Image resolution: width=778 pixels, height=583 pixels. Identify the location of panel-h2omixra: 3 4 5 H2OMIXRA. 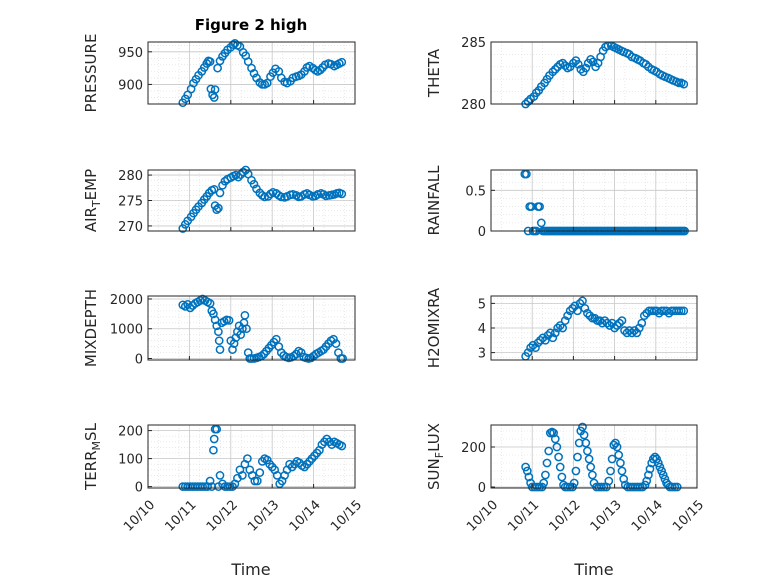
(561, 327).